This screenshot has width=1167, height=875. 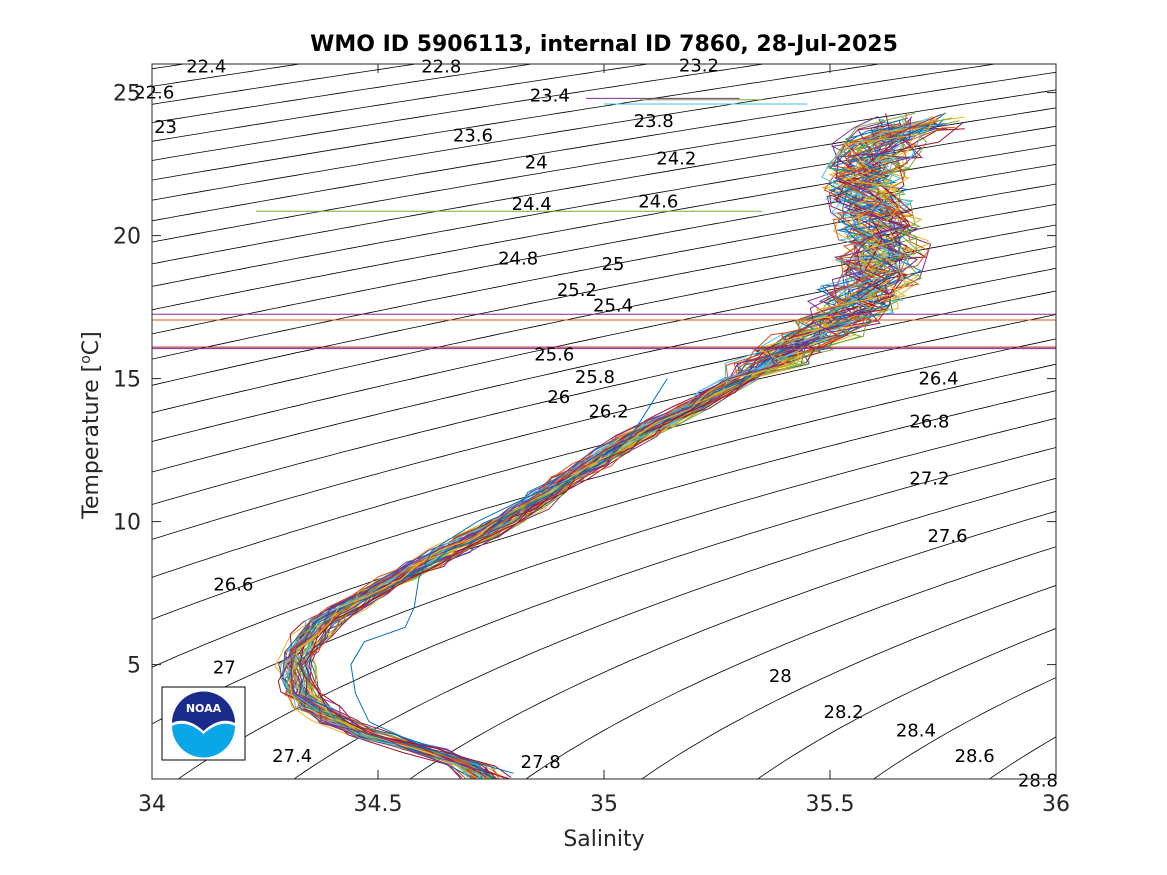 I want to click on isopycnal-label-25: 27, so click(x=224, y=667).